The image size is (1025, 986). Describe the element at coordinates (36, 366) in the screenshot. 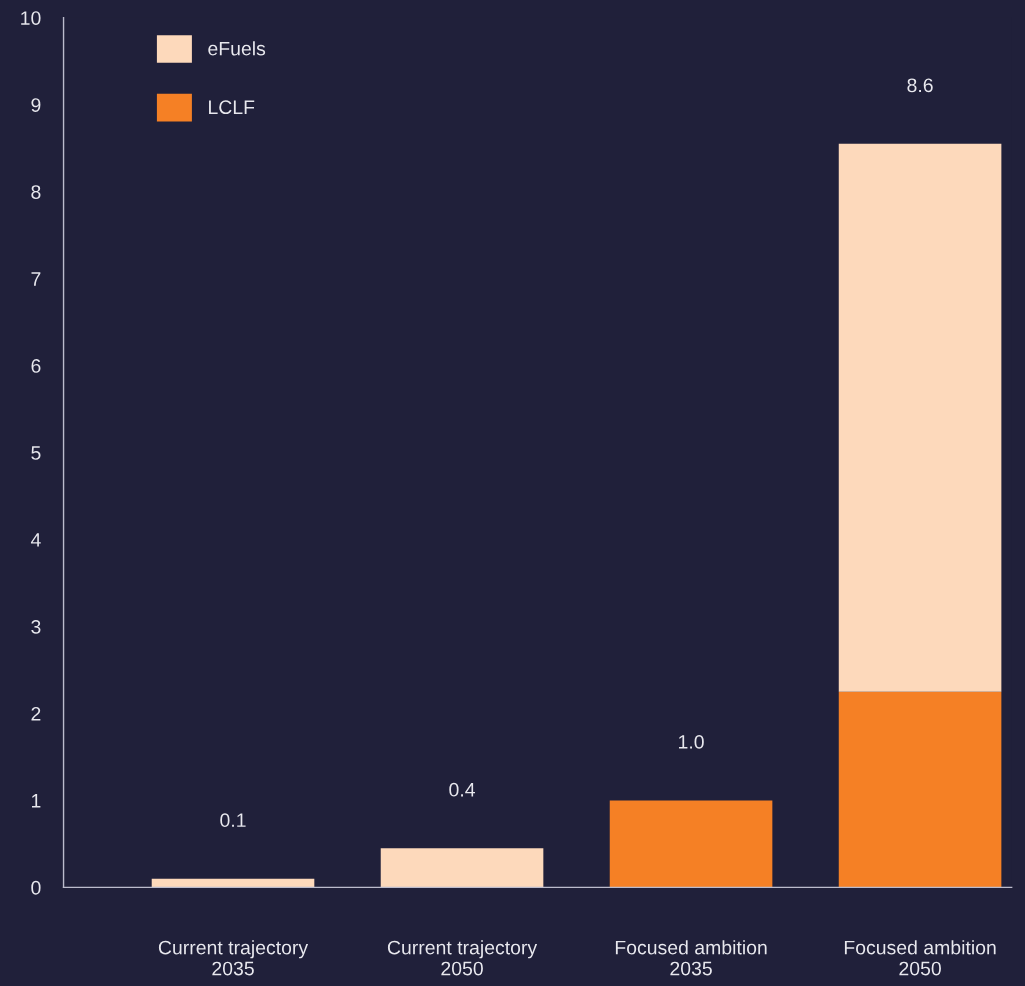

I see `y-tick-label: 6` at that location.